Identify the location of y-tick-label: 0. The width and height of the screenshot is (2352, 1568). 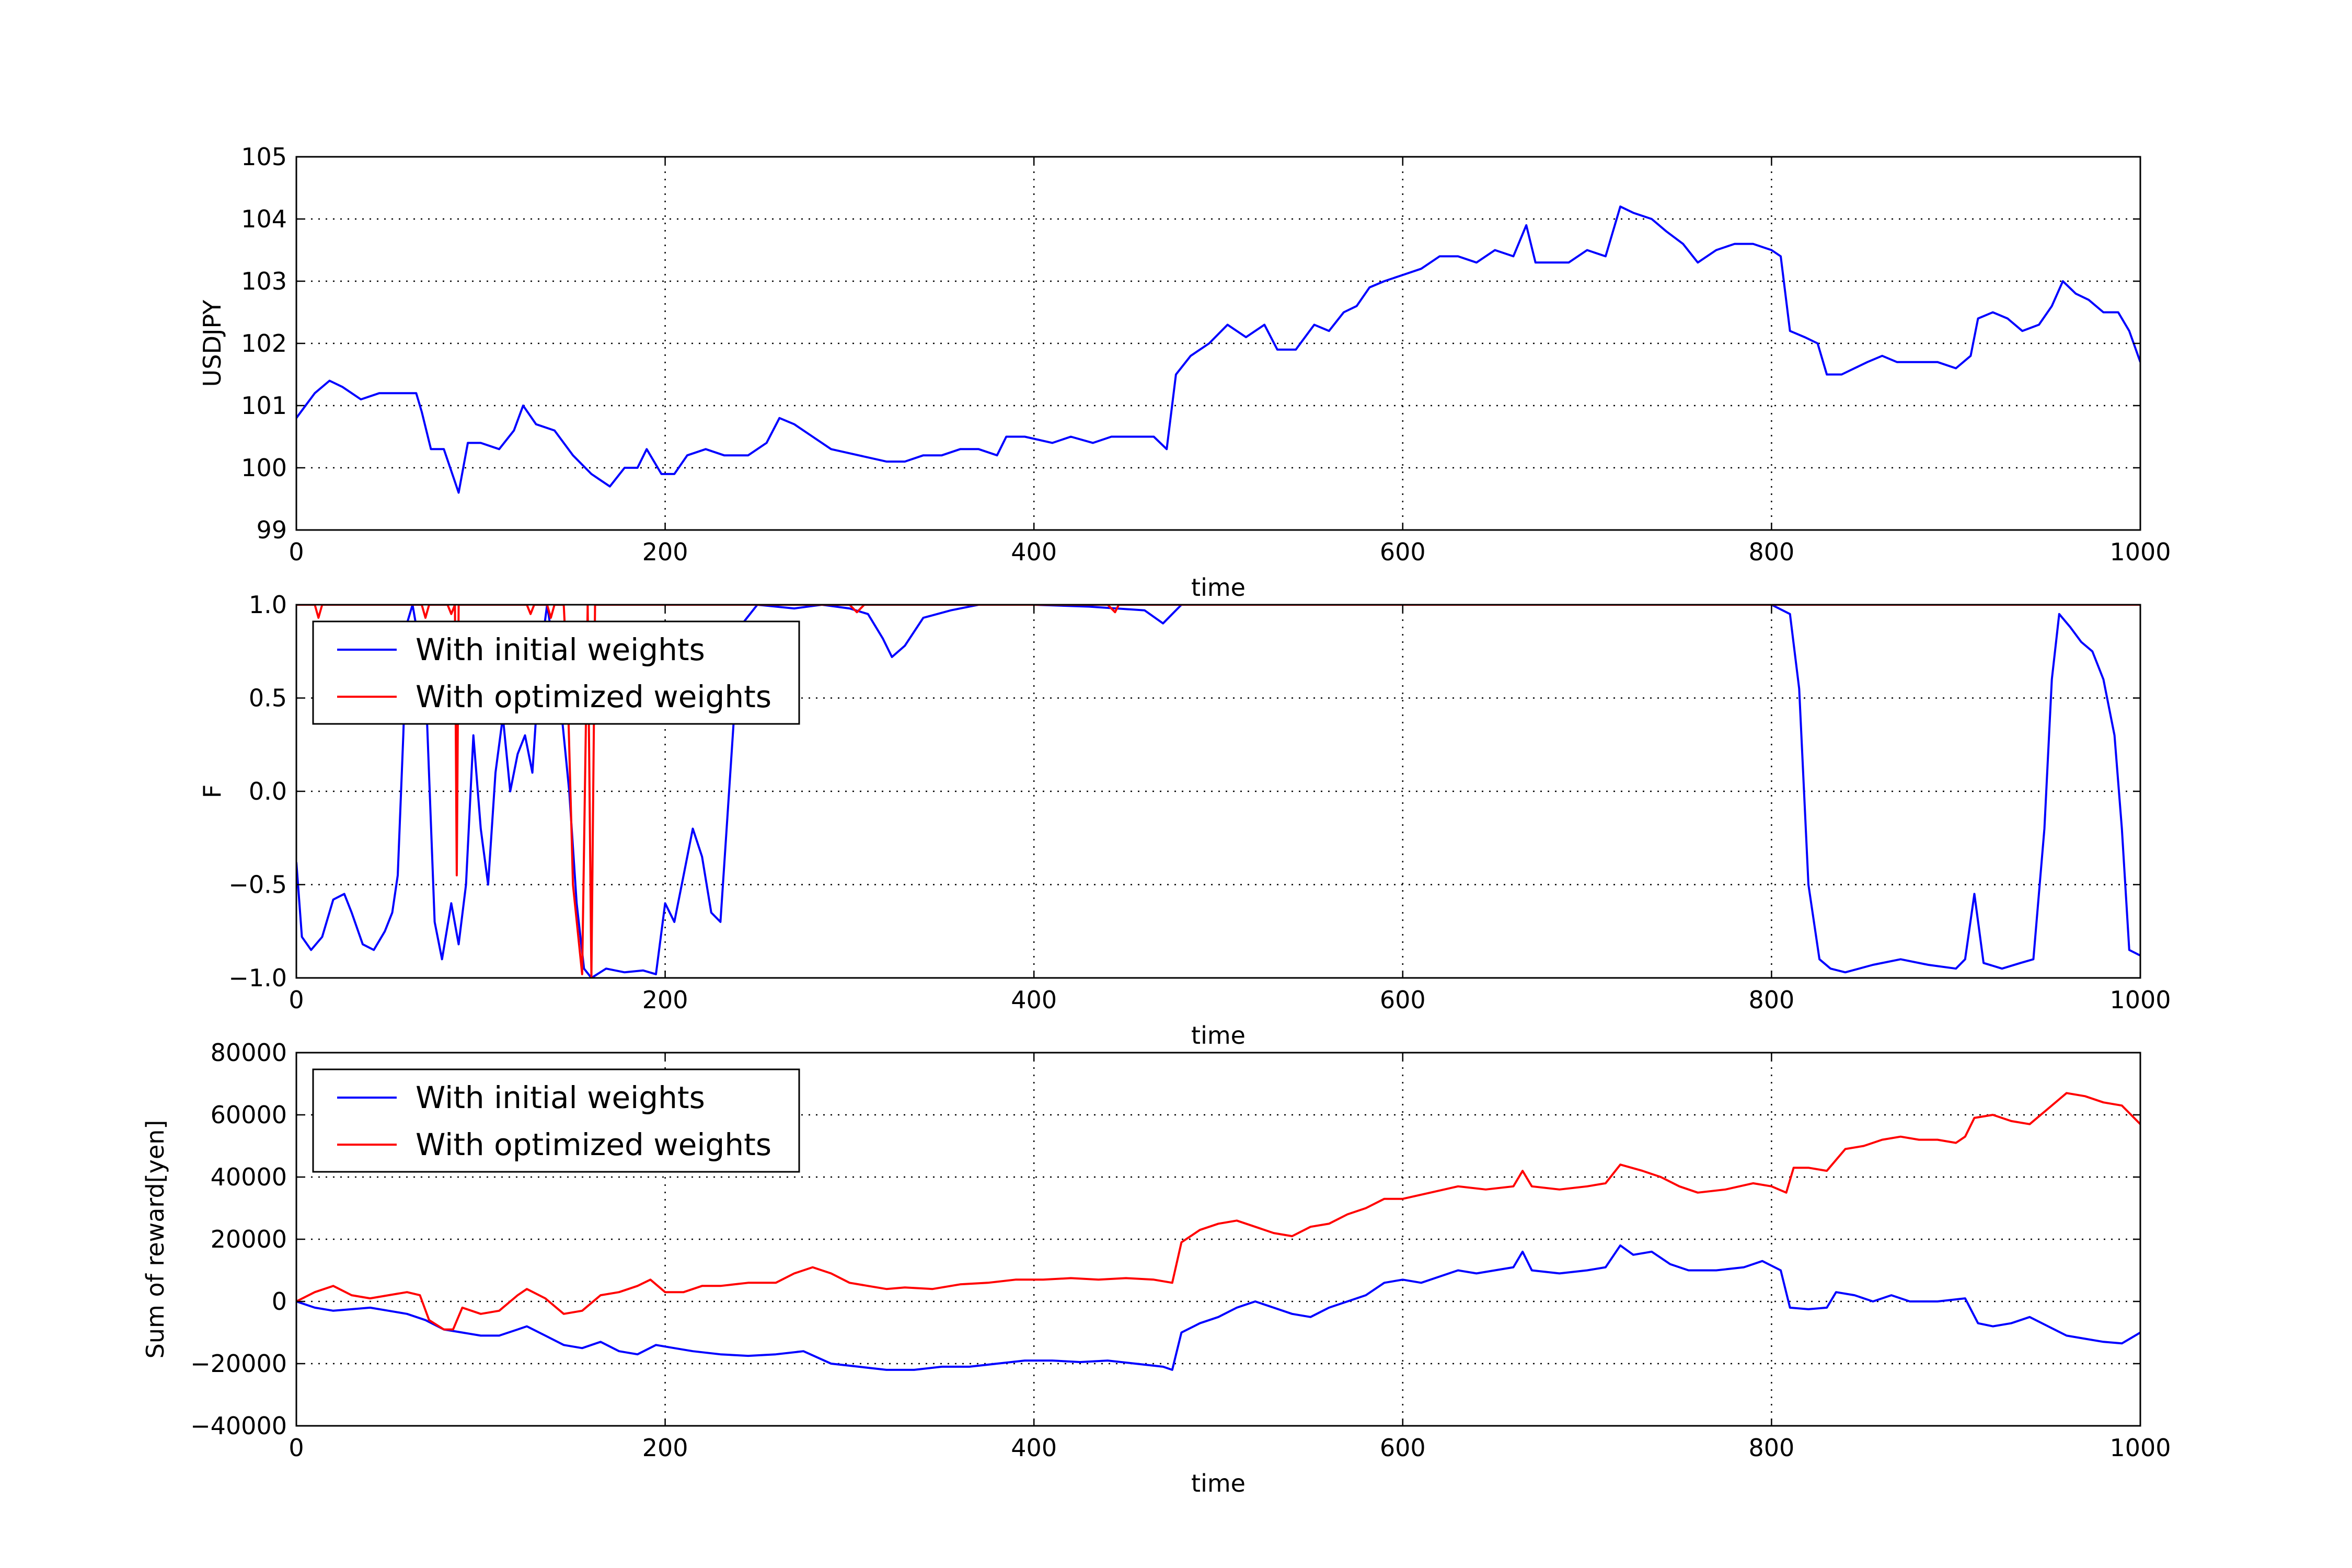
(279, 1301).